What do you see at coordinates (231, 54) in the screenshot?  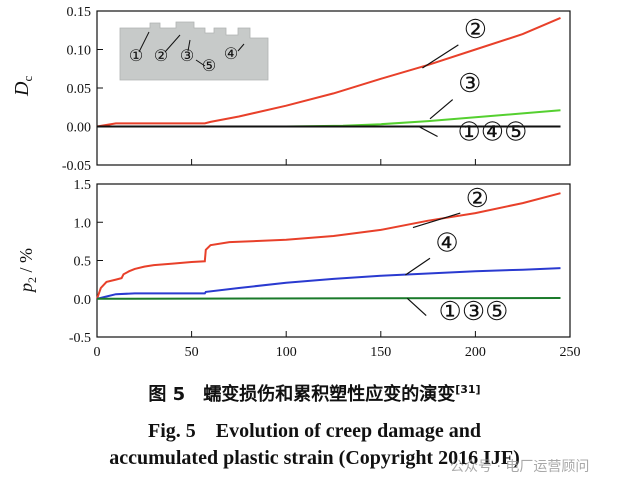 I see `inset-label-4: ④` at bounding box center [231, 54].